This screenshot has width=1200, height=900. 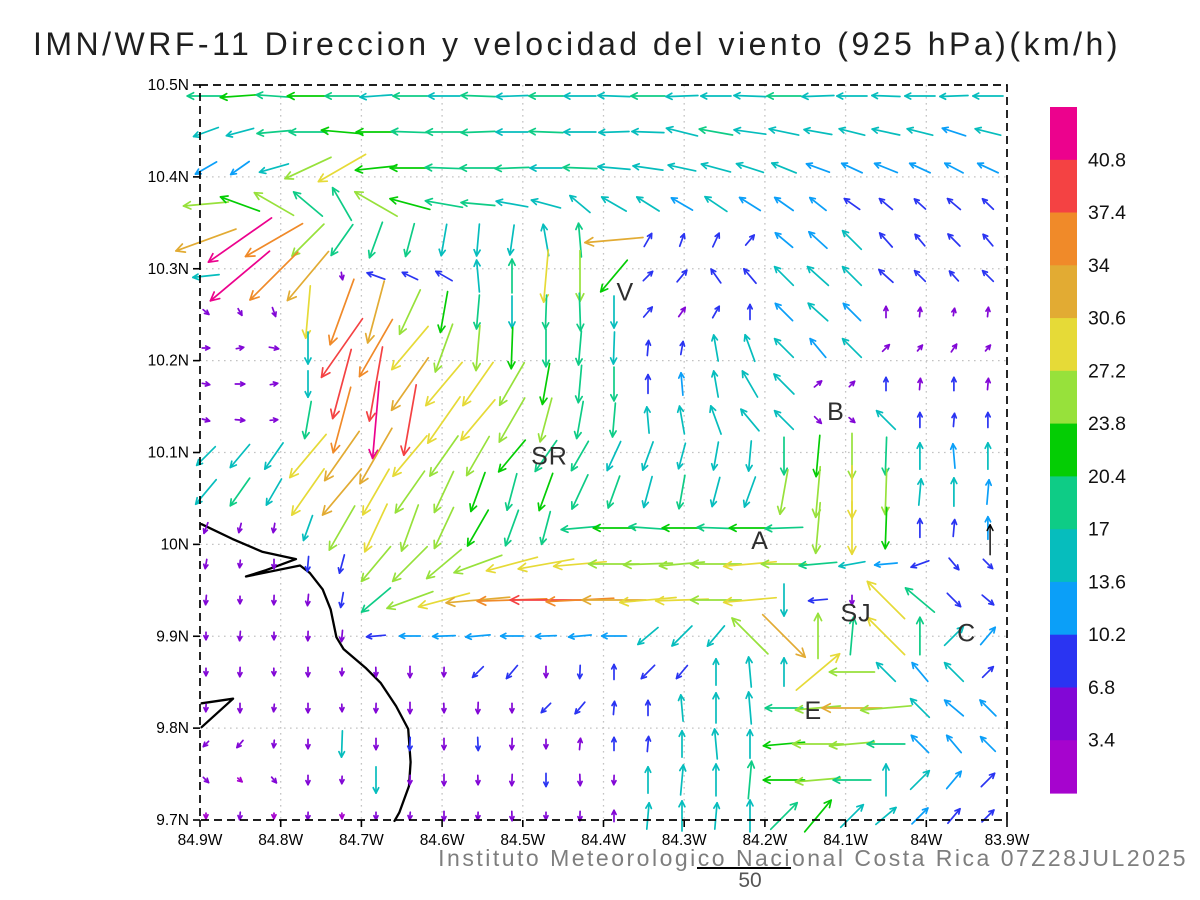 What do you see at coordinates (1107, 582) in the screenshot?
I see `colorbar-tick-label: 13.6` at bounding box center [1107, 582].